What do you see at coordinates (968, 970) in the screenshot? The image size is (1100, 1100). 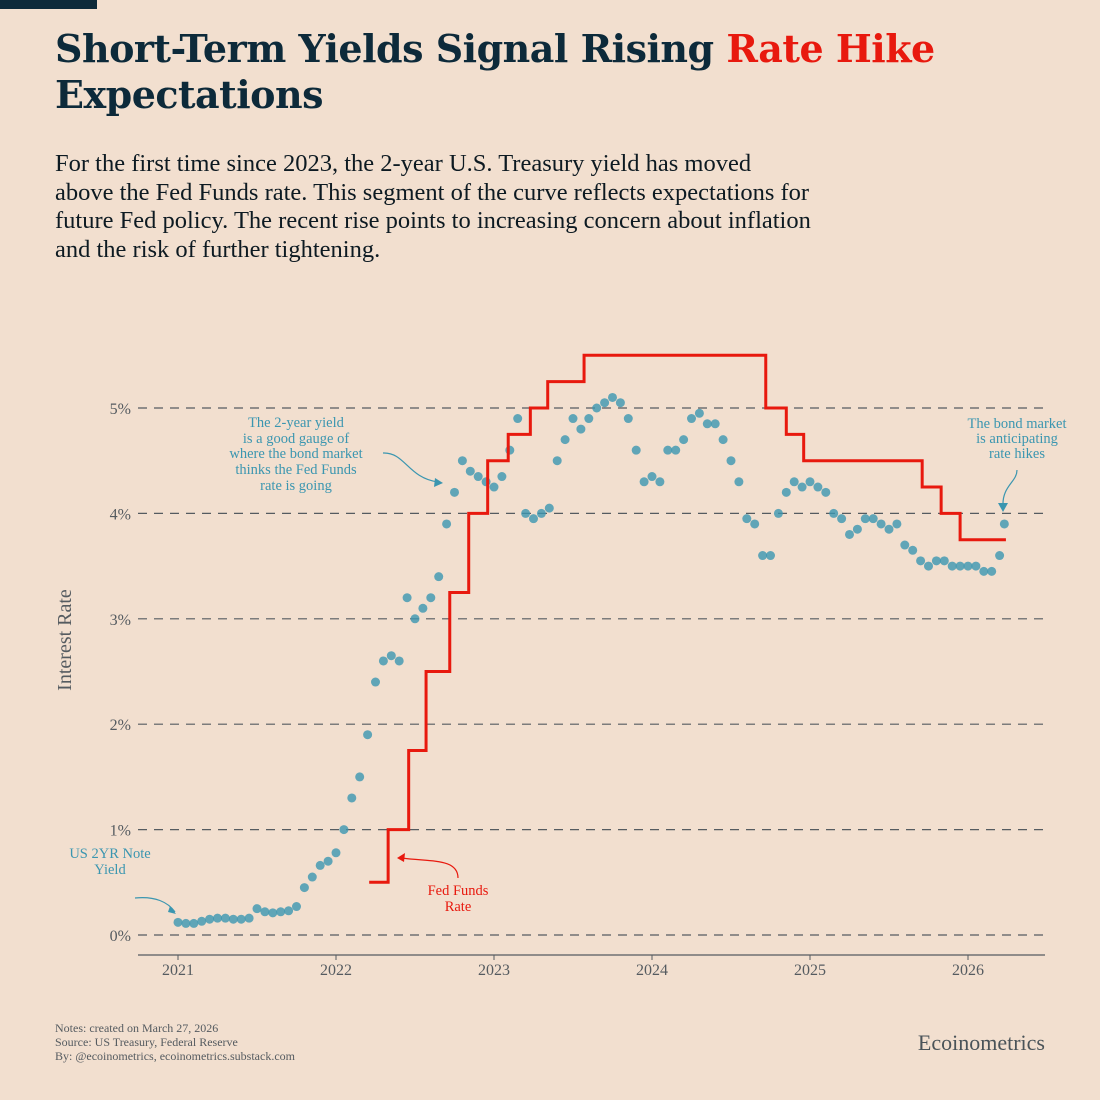 I see `x-tick-label: 2026` at bounding box center [968, 970].